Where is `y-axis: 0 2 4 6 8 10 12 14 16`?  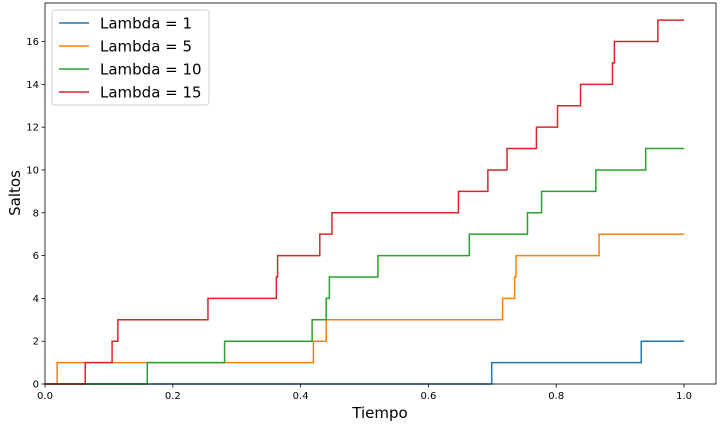 y-axis: 0 2 4 6 8 10 12 14 16 is located at coordinates (35, 214).